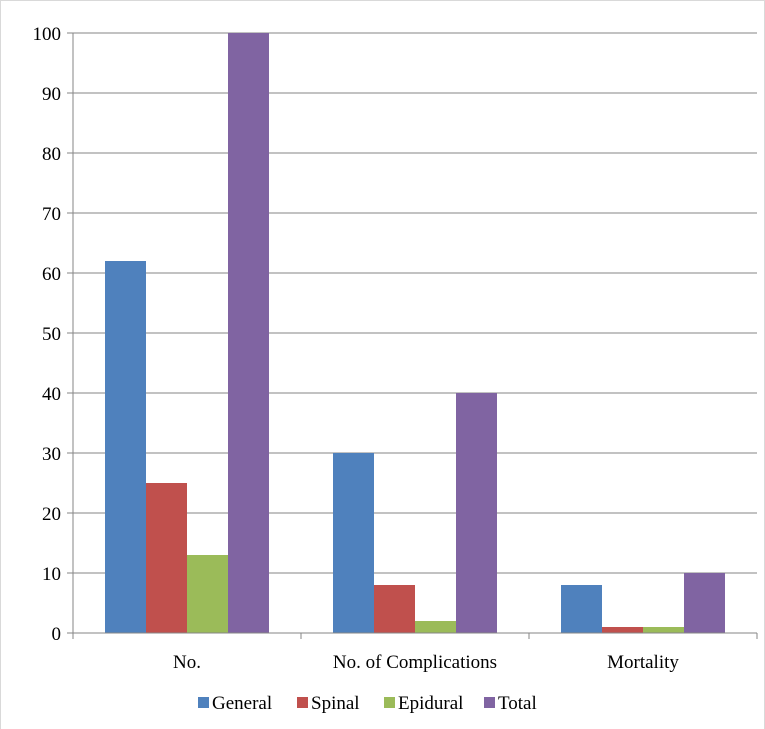 This screenshot has width=765, height=729. I want to click on y-tick-label: 60, so click(51, 274).